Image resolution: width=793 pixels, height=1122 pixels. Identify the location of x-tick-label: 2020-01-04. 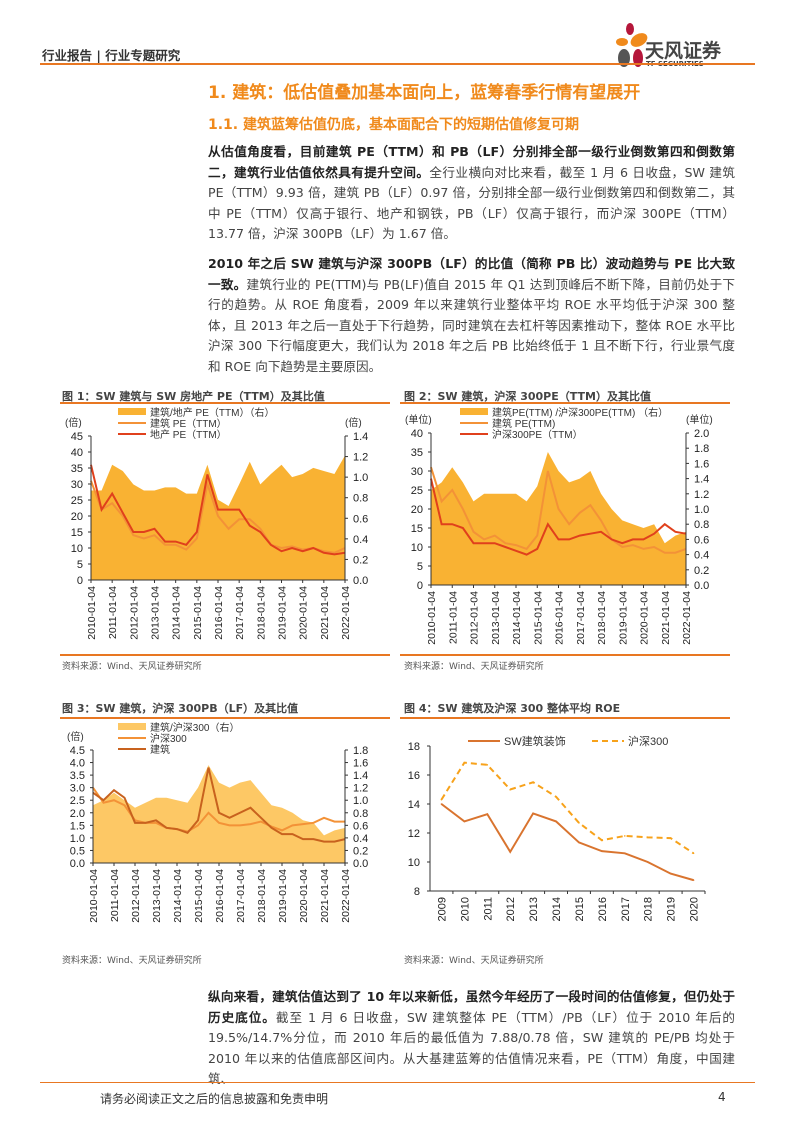
(645, 618).